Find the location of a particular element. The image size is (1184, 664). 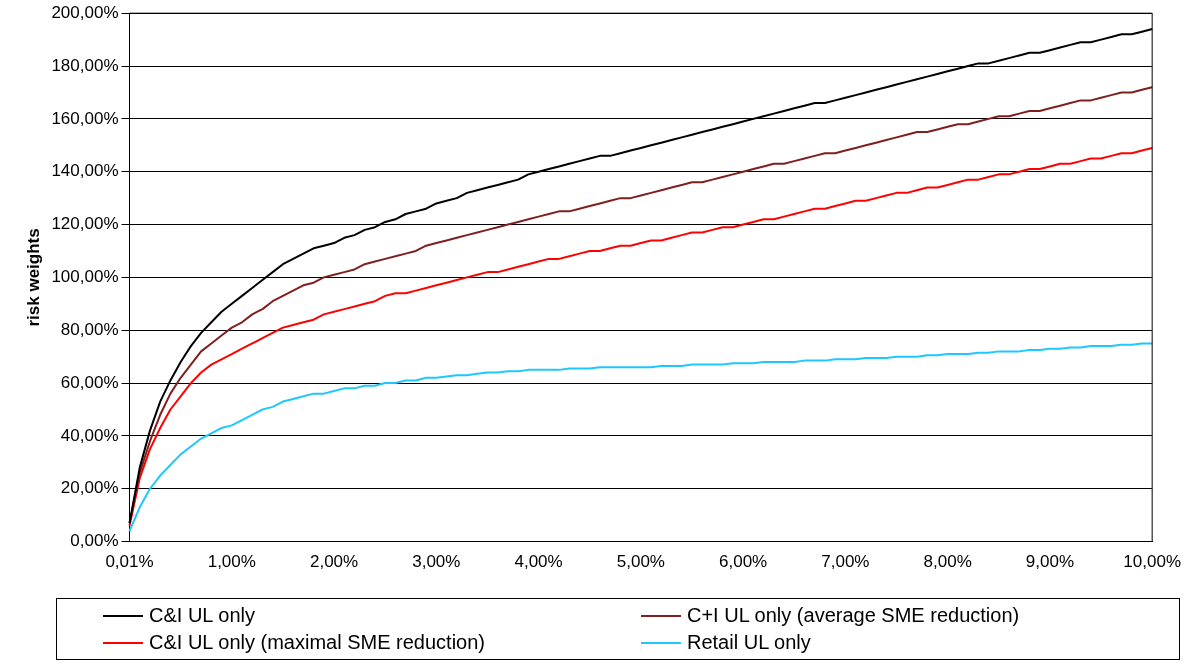

x-tick-label: 6,00% is located at coordinates (743, 562).